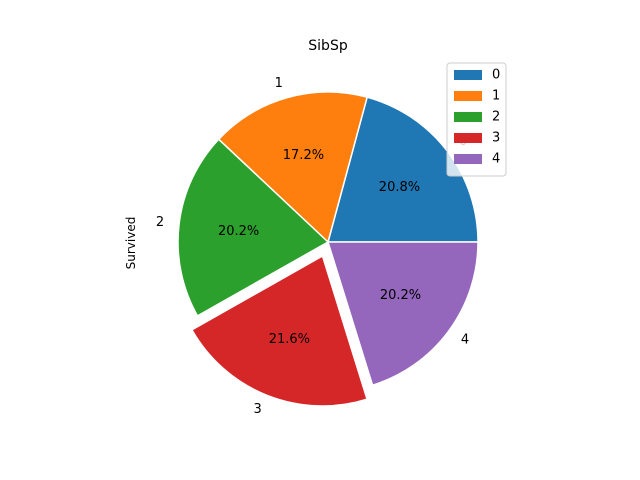 The width and height of the screenshot is (640, 480). What do you see at coordinates (399, 187) in the screenshot?
I see `pie-percent-label: 20.8%` at bounding box center [399, 187].